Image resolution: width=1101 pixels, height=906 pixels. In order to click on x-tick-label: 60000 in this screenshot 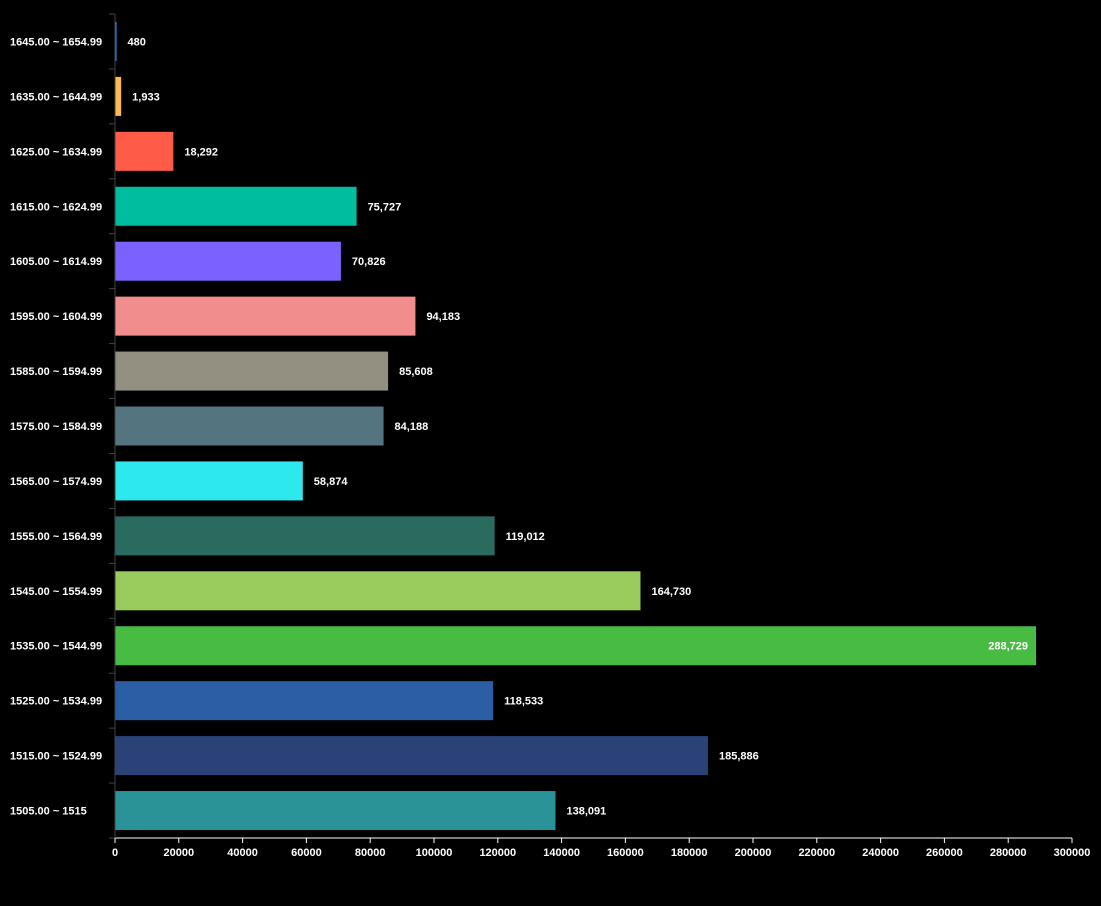, I will do `click(306, 853)`.